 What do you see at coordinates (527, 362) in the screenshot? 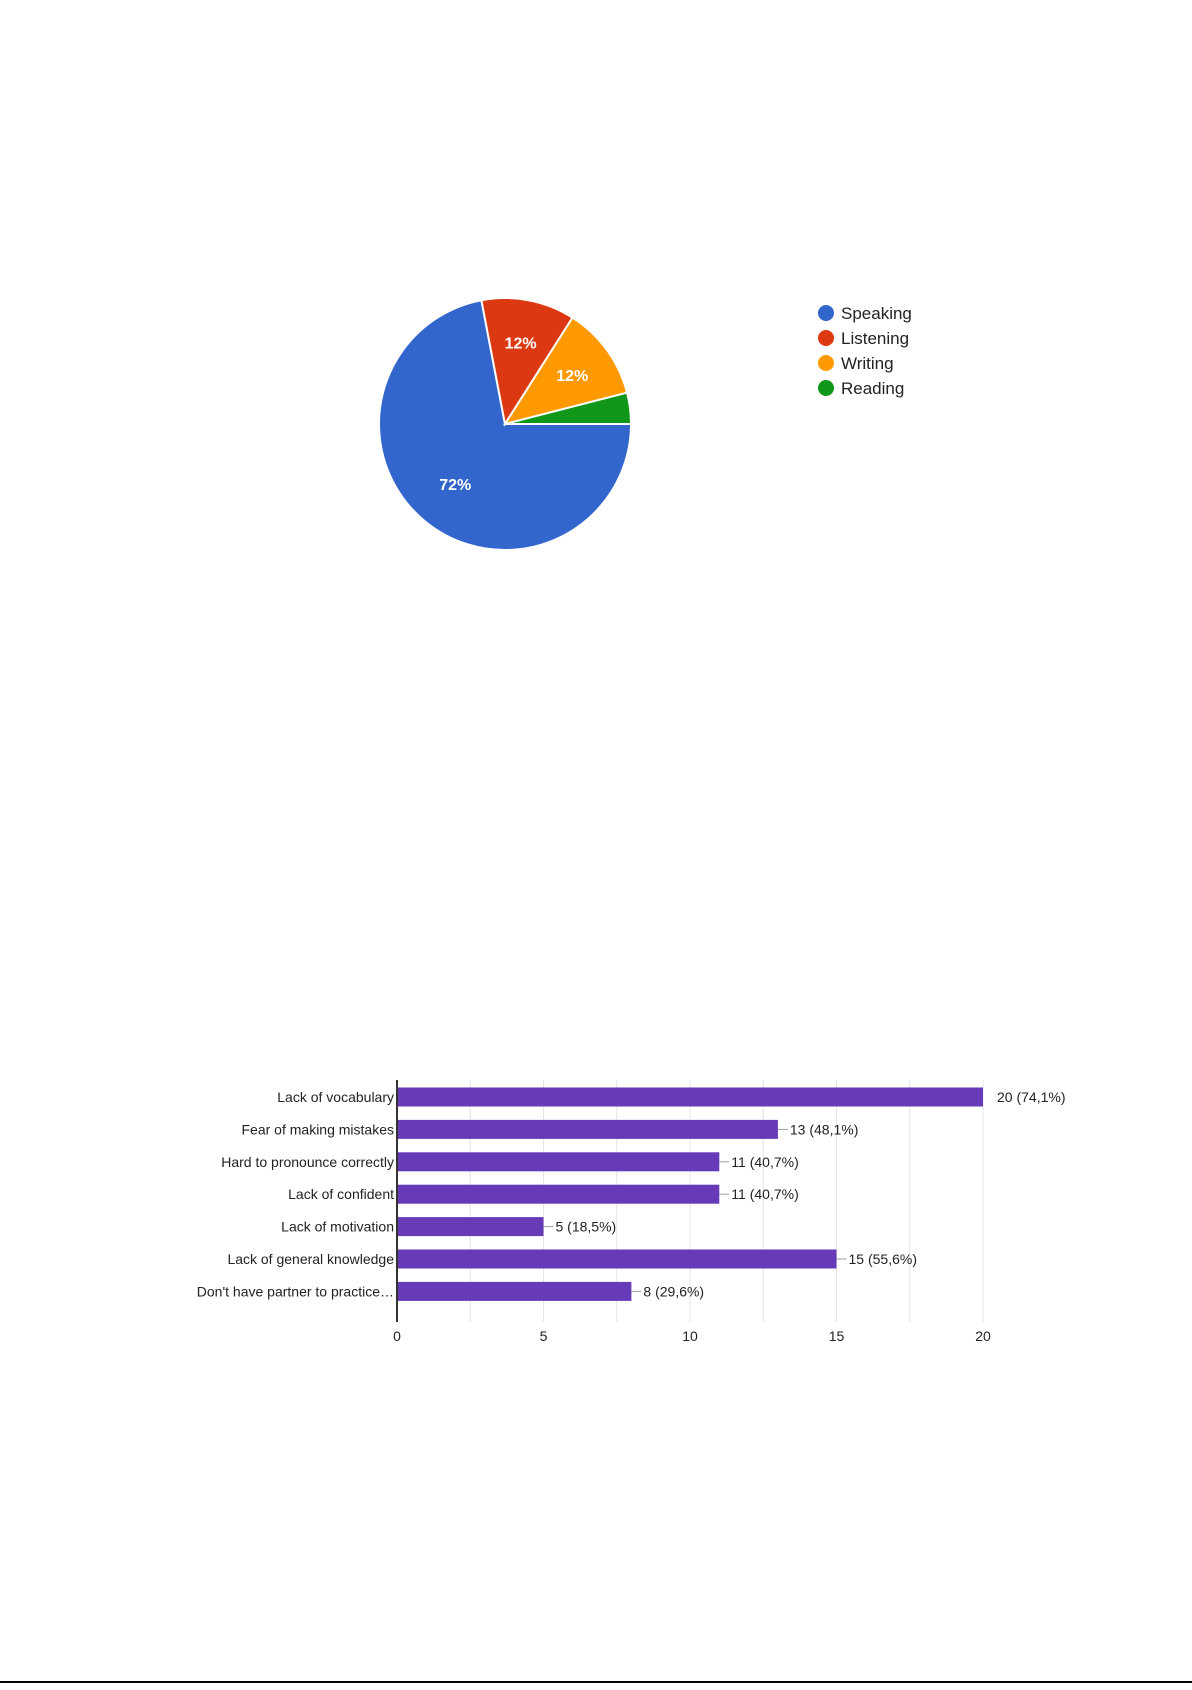
I see `pie-slice-listening` at bounding box center [527, 362].